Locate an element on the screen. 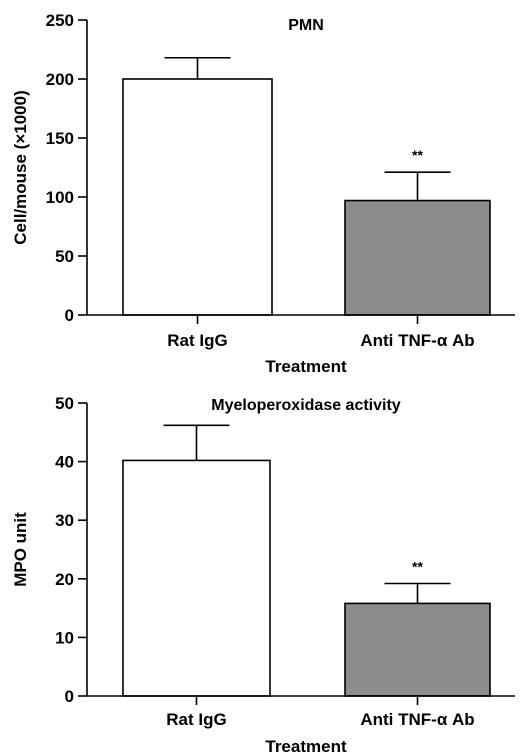 The width and height of the screenshot is (526, 756). y-tick-labels: 0 50 100 150 200 250 is located at coordinates (60, 168).